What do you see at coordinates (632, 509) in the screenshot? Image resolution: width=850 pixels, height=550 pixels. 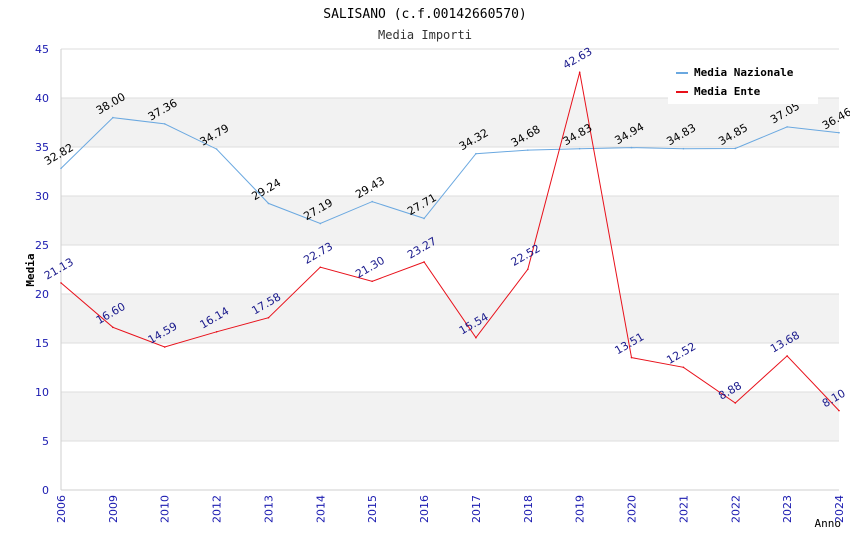 I see `x-tick-label: 2020` at bounding box center [632, 509].